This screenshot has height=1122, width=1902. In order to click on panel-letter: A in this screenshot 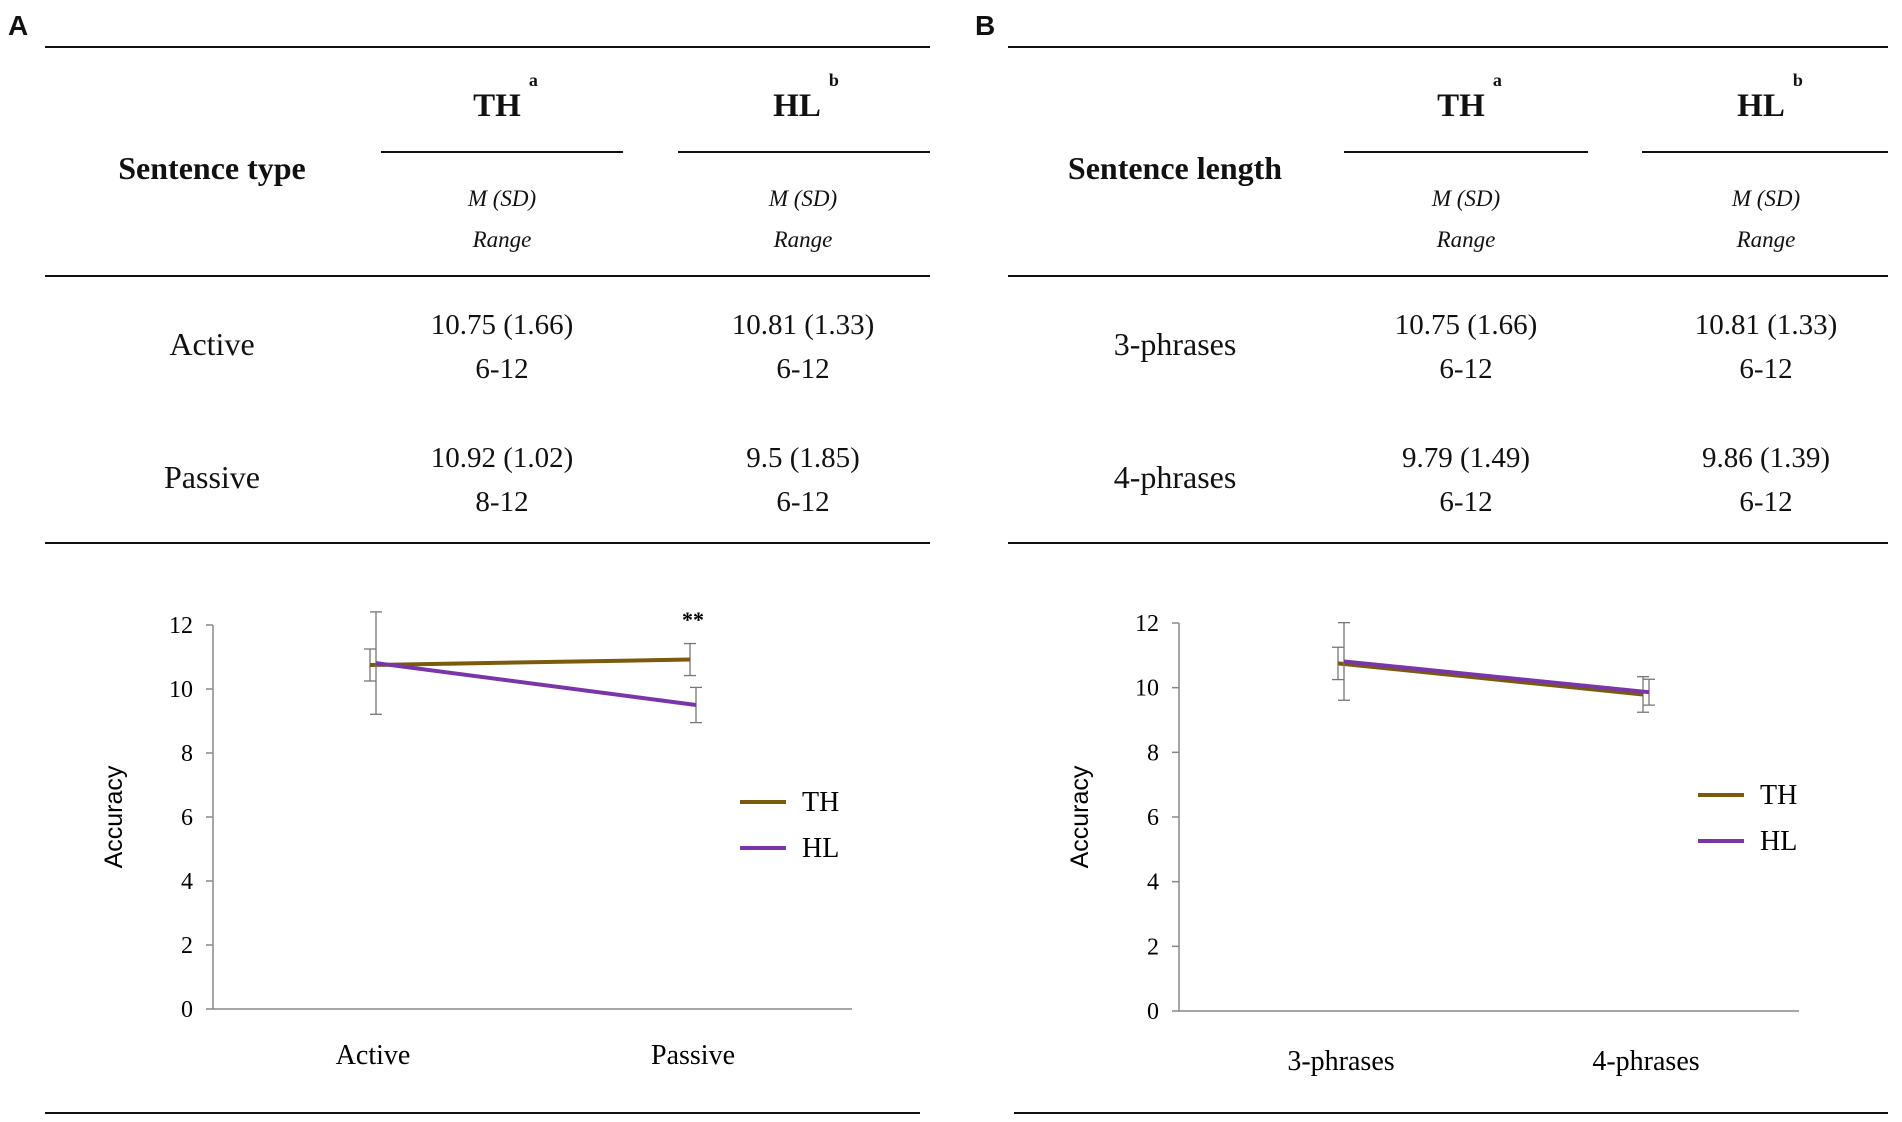, I will do `click(18, 25)`.